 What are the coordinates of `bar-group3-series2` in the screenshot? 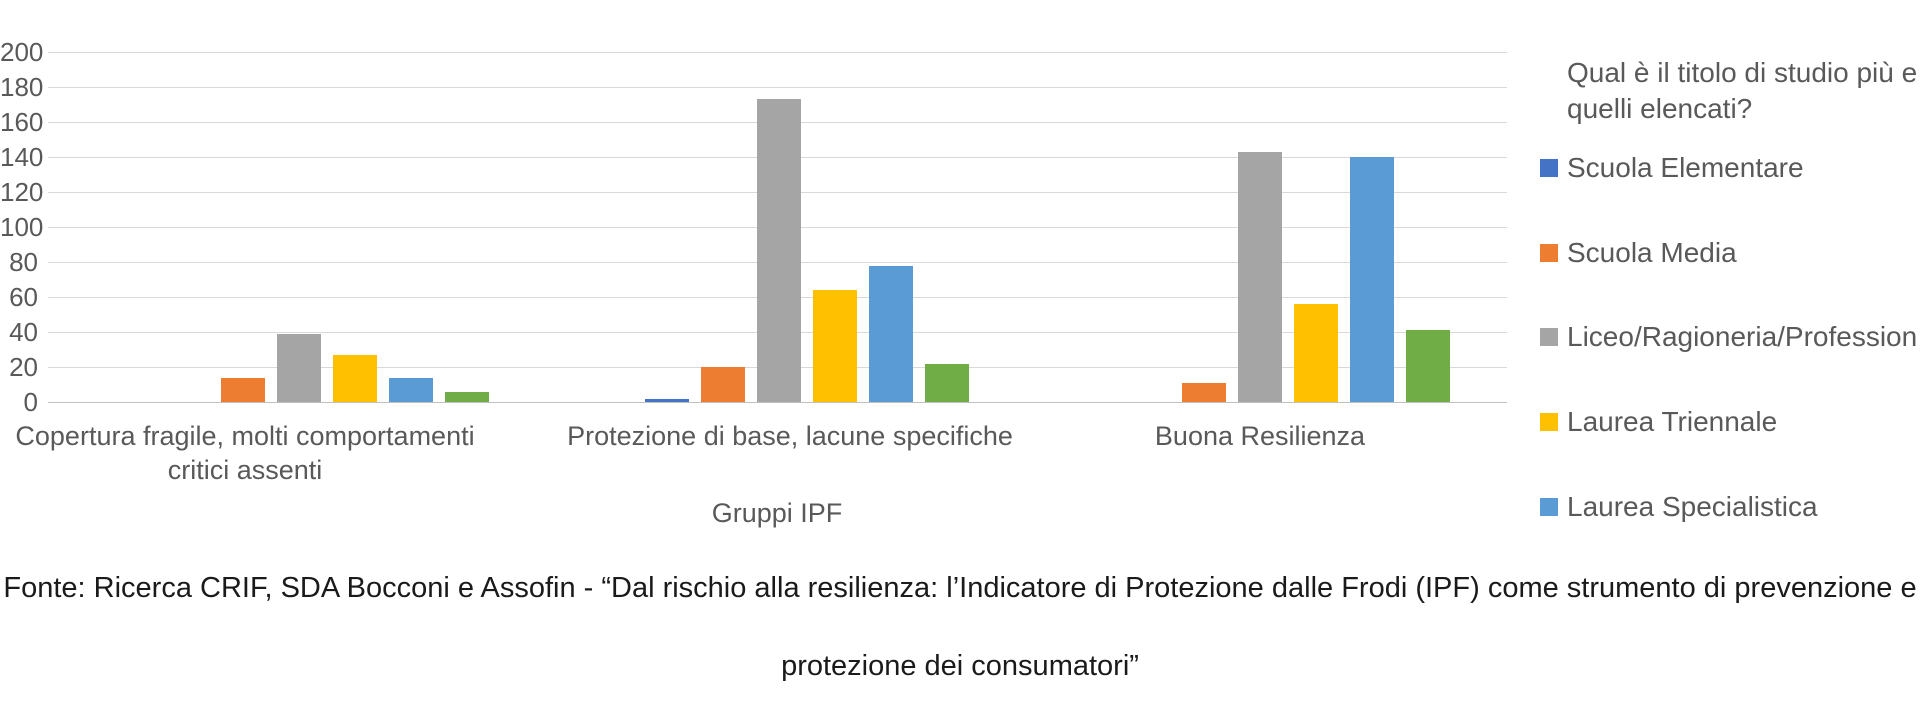 It's located at (1204, 392).